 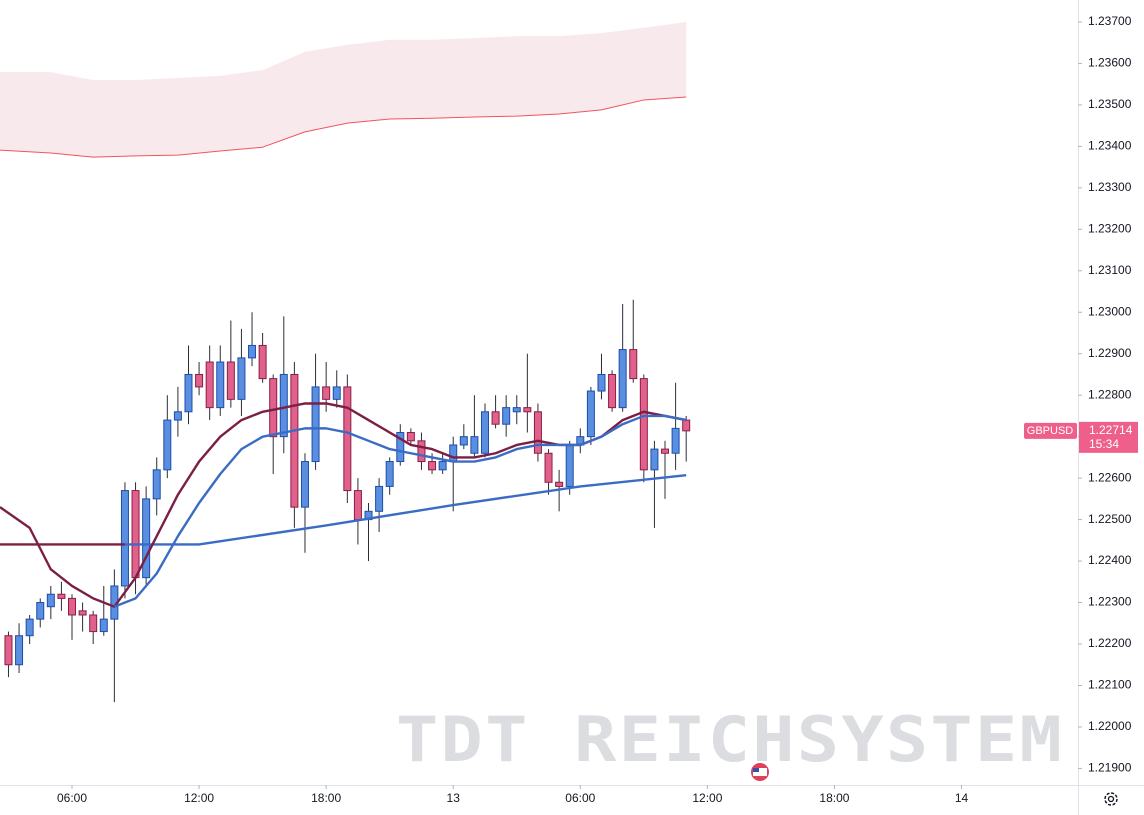 I want to click on y-tick-label: 1.23700, so click(x=1110, y=21).